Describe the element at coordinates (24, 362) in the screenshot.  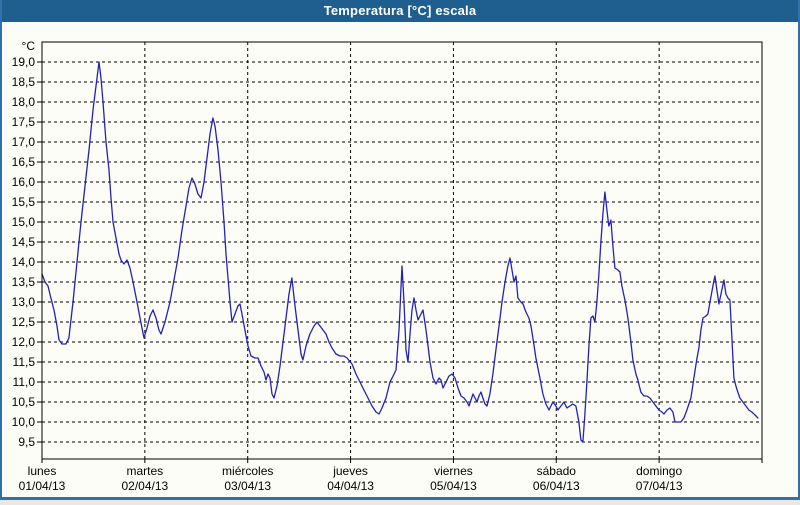
I see `y-tick-label: 11,5` at that location.